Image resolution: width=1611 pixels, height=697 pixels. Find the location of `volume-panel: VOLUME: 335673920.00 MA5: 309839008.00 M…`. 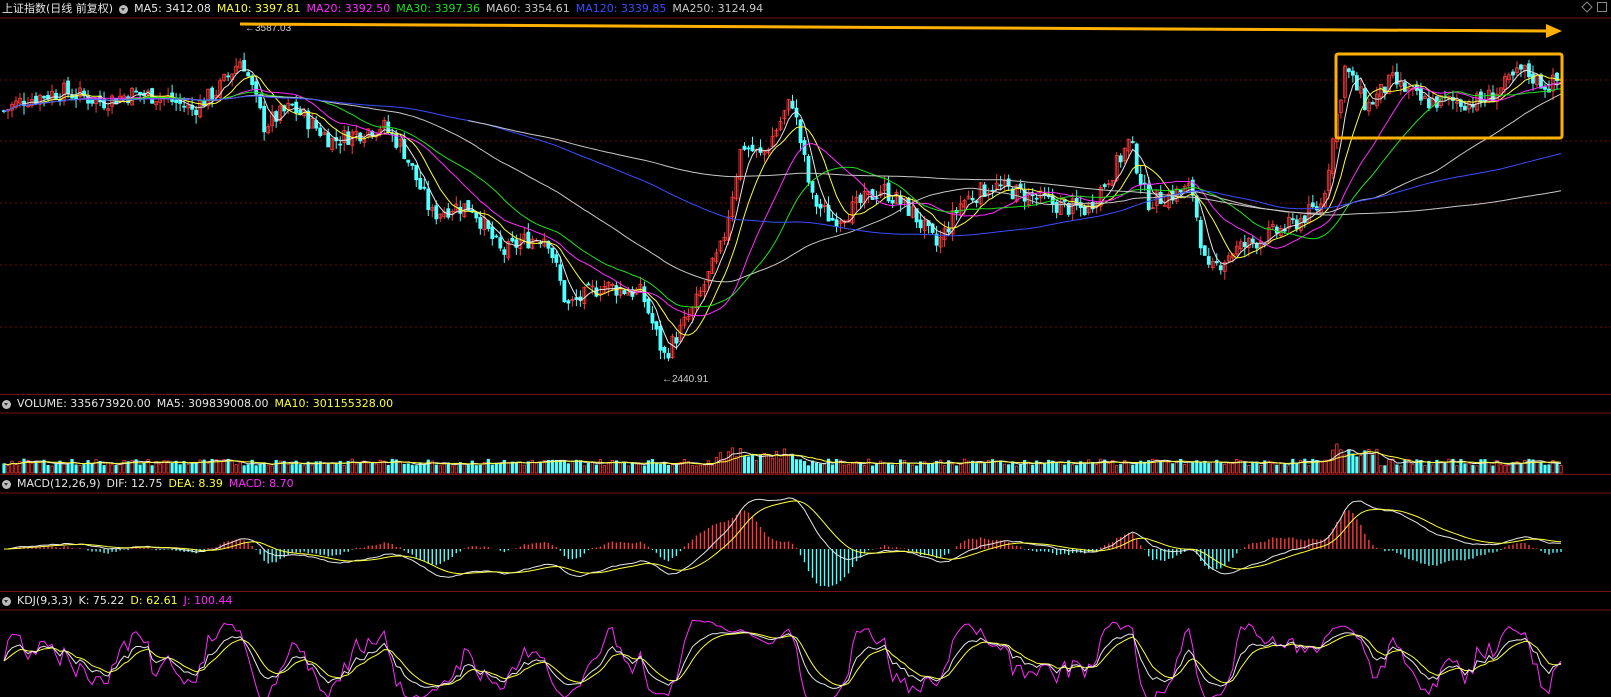

volume-panel: VOLUME: 335673920.00 MA5: 309839008.00 M… is located at coordinates (805, 435).